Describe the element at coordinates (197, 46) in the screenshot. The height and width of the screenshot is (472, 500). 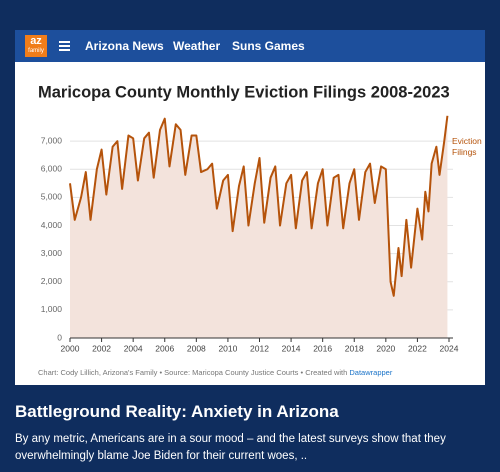
I see `nav-item: Weather` at that location.